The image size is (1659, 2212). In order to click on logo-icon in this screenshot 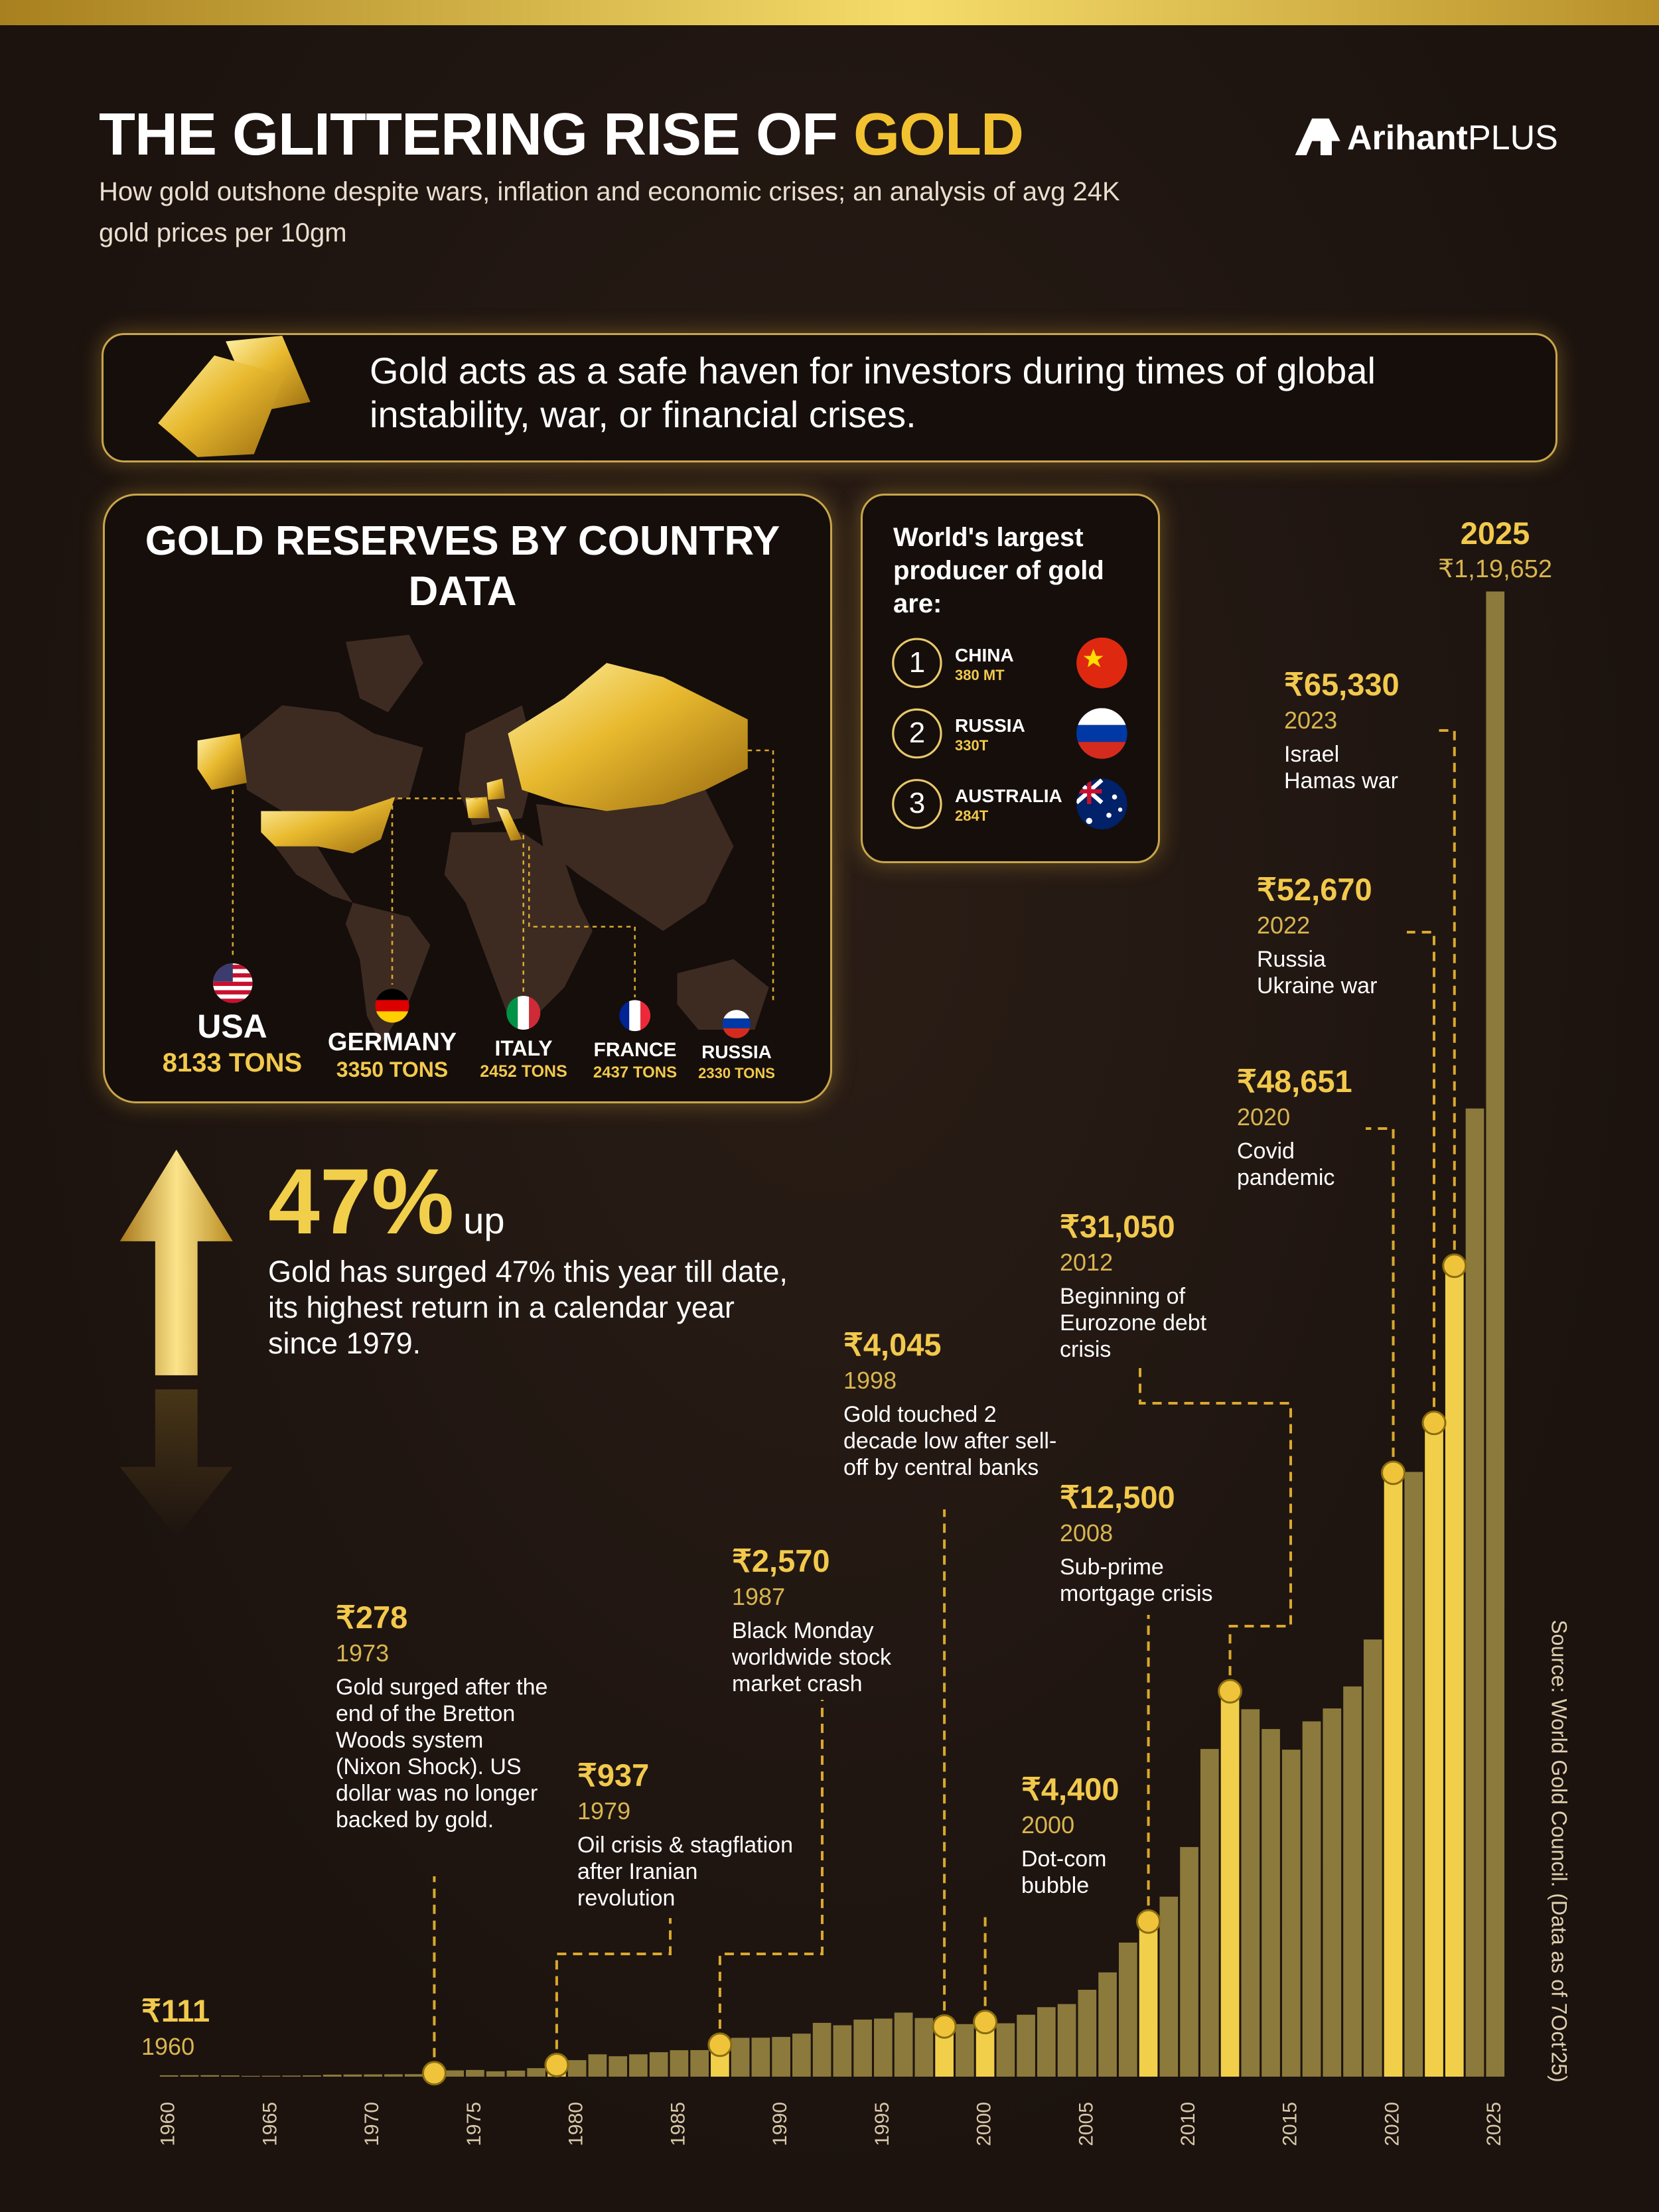, I will do `click(1317, 136)`.